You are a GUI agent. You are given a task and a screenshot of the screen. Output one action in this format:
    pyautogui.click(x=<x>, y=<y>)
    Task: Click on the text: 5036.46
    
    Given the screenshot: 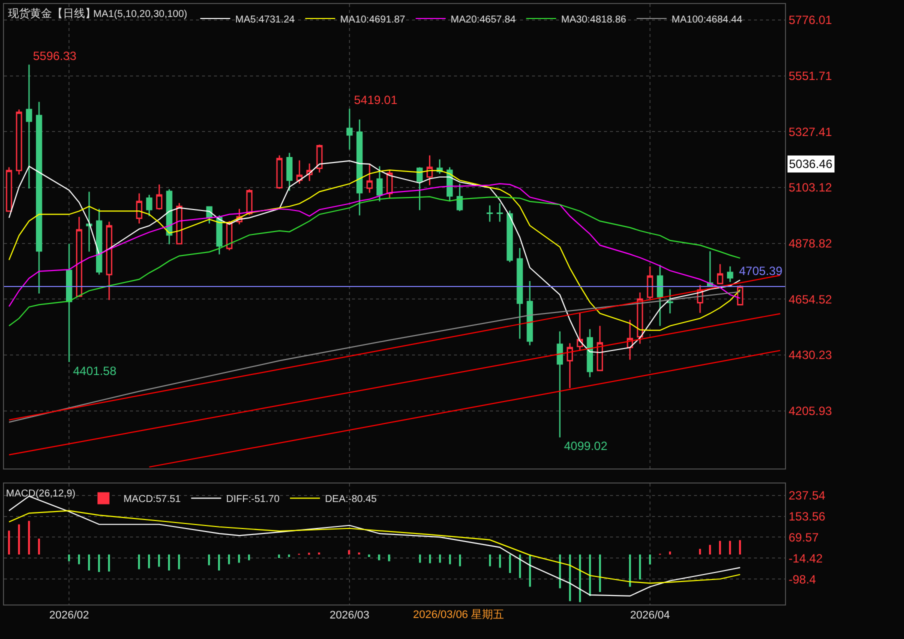 What is the action you would take?
    pyautogui.click(x=811, y=164)
    